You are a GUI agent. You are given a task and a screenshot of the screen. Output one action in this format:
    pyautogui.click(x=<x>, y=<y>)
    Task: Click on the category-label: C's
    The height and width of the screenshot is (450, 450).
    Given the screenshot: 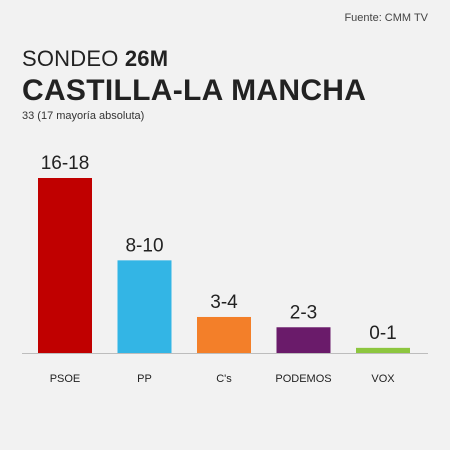 What is the action you would take?
    pyautogui.click(x=224, y=379)
    